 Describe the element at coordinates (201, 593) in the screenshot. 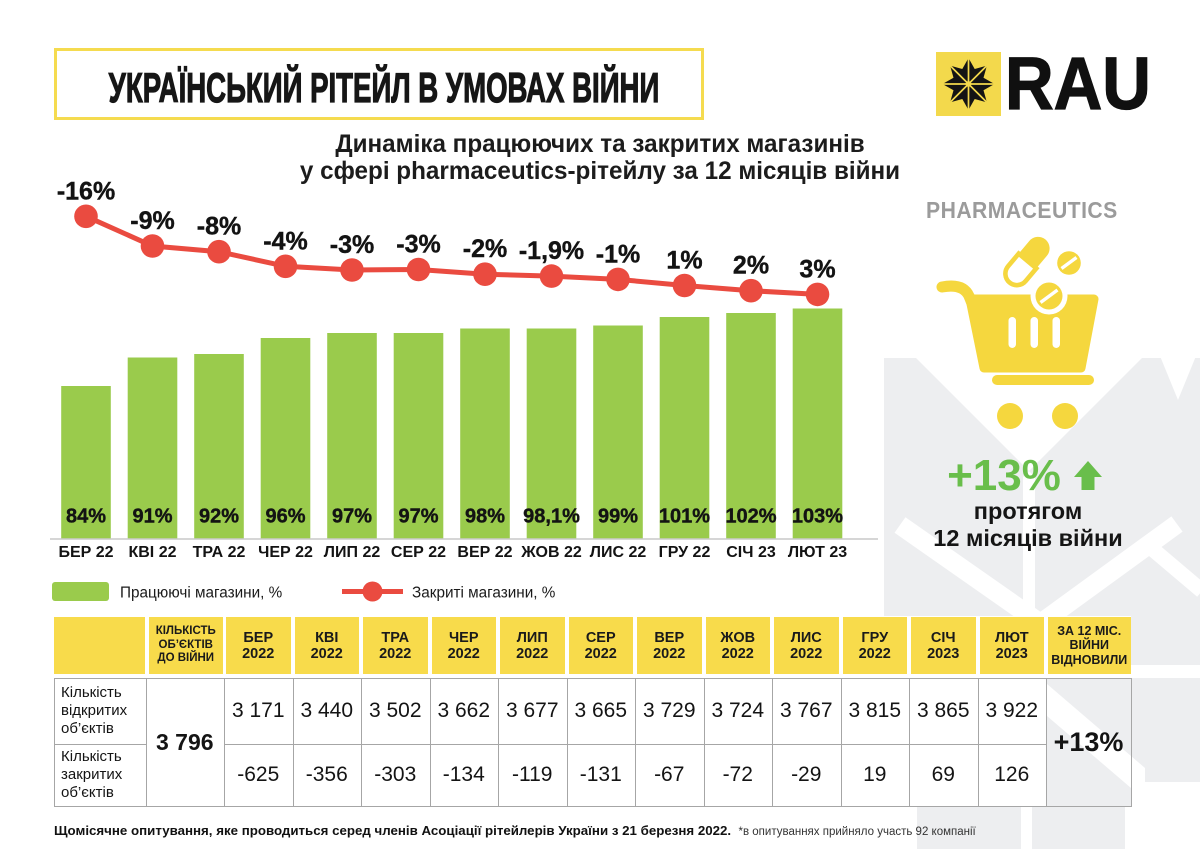

I see `svg-text: Працюючі магазини, %` at that location.